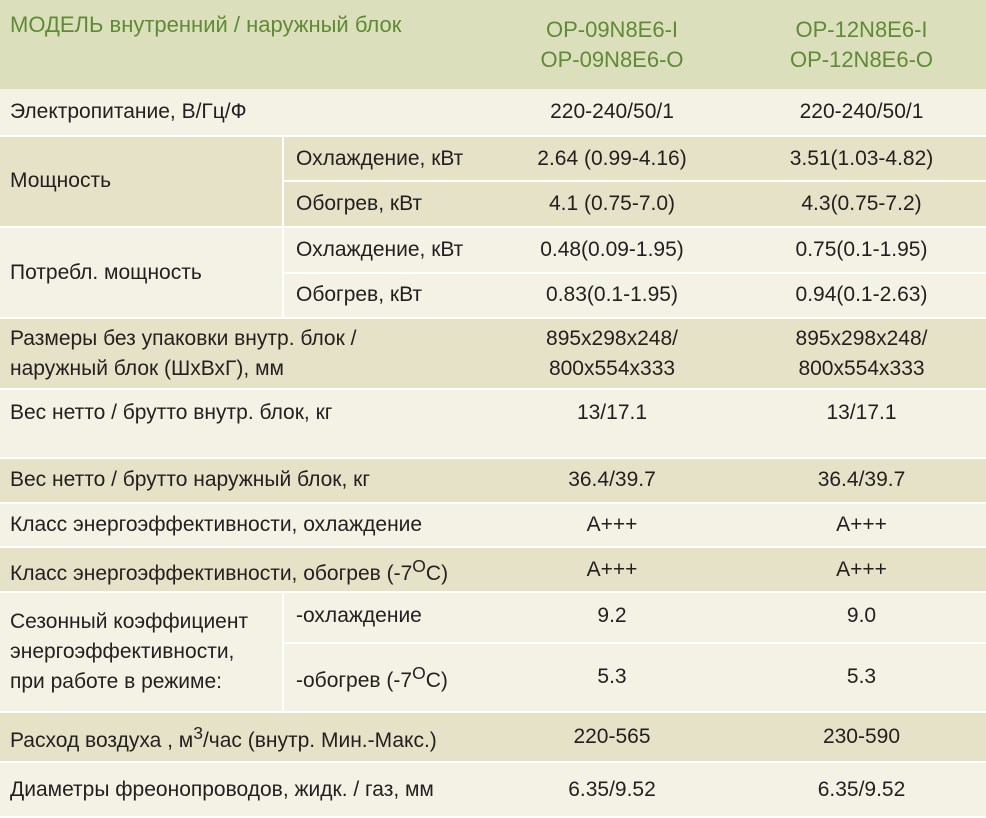  What do you see at coordinates (612, 617) in the screenshot?
I see `seasonal-cooling-value-09: 9.2` at bounding box center [612, 617].